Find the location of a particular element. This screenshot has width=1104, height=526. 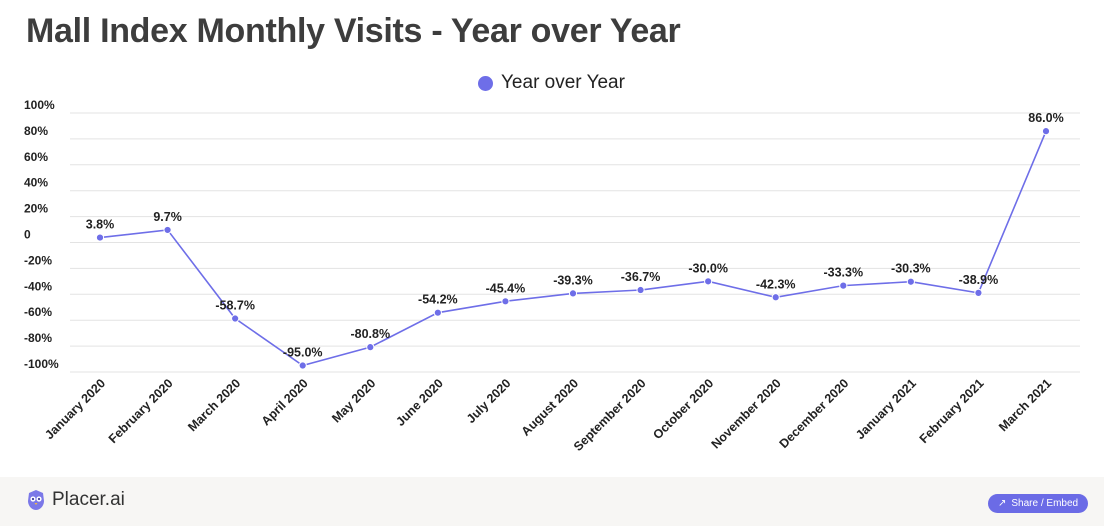

brand: Placer.ai is located at coordinates (75, 500).